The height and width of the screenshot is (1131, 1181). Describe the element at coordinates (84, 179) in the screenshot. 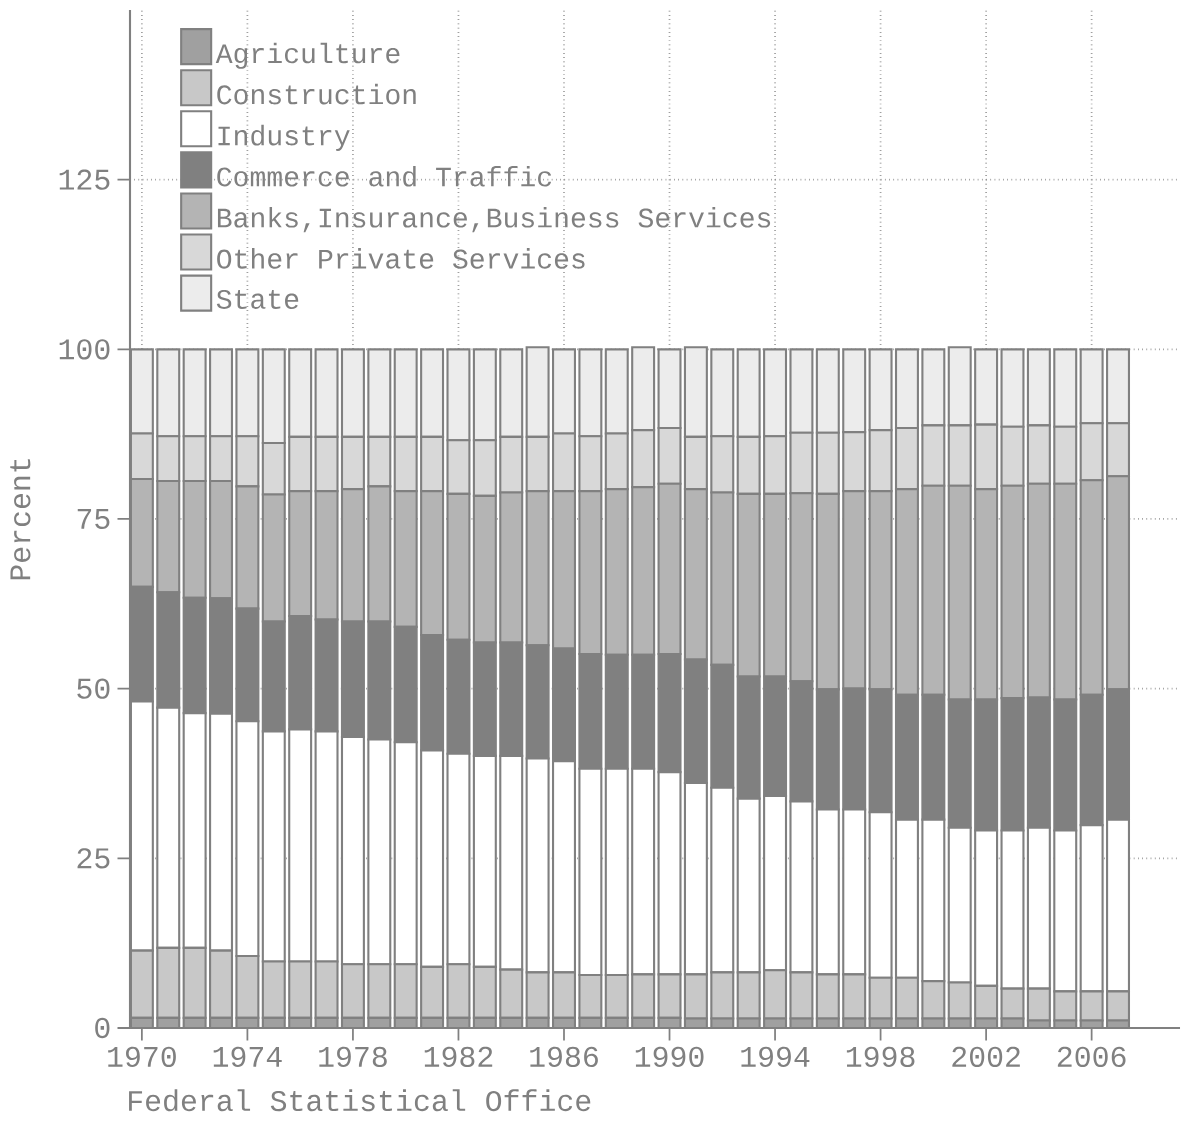

I see `y-tick-label: 125` at that location.